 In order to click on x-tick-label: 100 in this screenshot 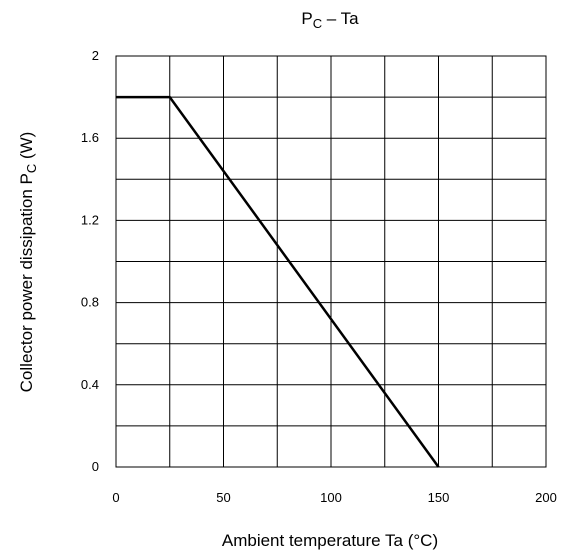, I will do `click(331, 497)`.